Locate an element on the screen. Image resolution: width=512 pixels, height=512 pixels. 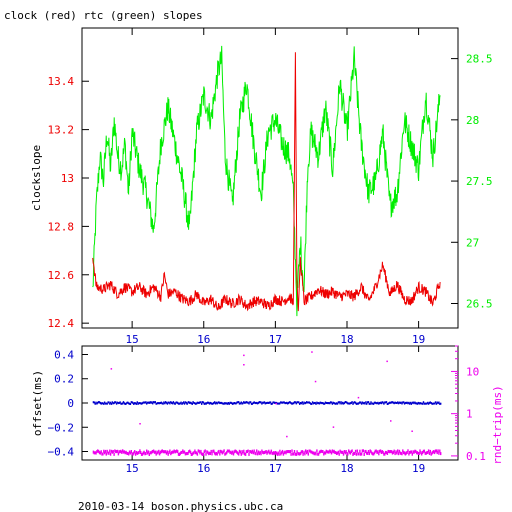
rndtrip-y2-tick-label: 10 is located at coordinates (472, 371).